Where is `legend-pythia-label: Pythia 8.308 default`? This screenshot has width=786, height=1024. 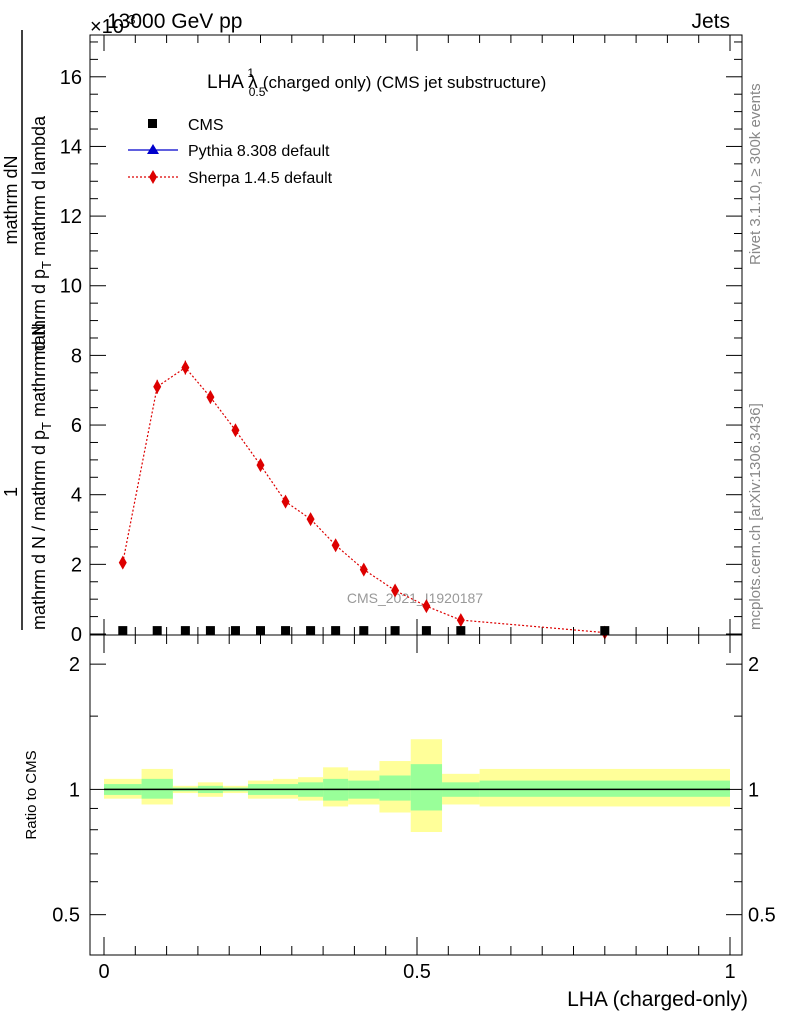 legend-pythia-label: Pythia 8.308 default is located at coordinates (259, 151).